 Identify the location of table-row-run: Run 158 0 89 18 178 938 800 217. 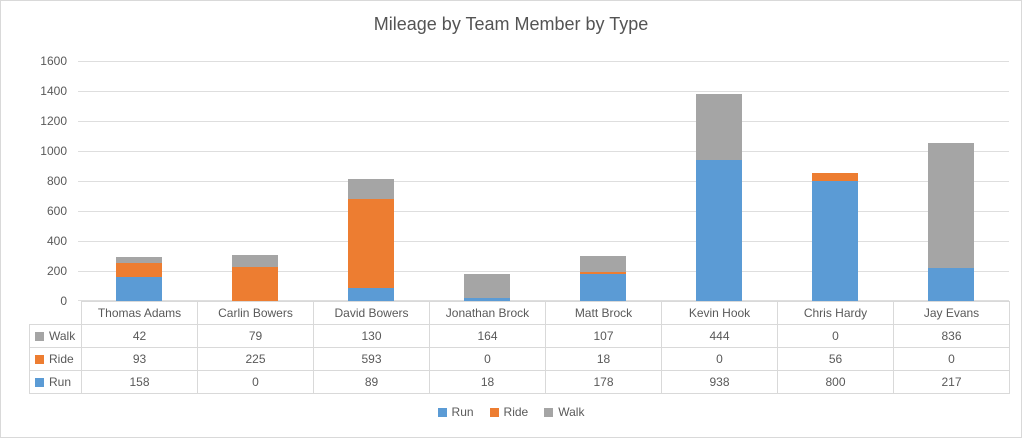
(519, 382).